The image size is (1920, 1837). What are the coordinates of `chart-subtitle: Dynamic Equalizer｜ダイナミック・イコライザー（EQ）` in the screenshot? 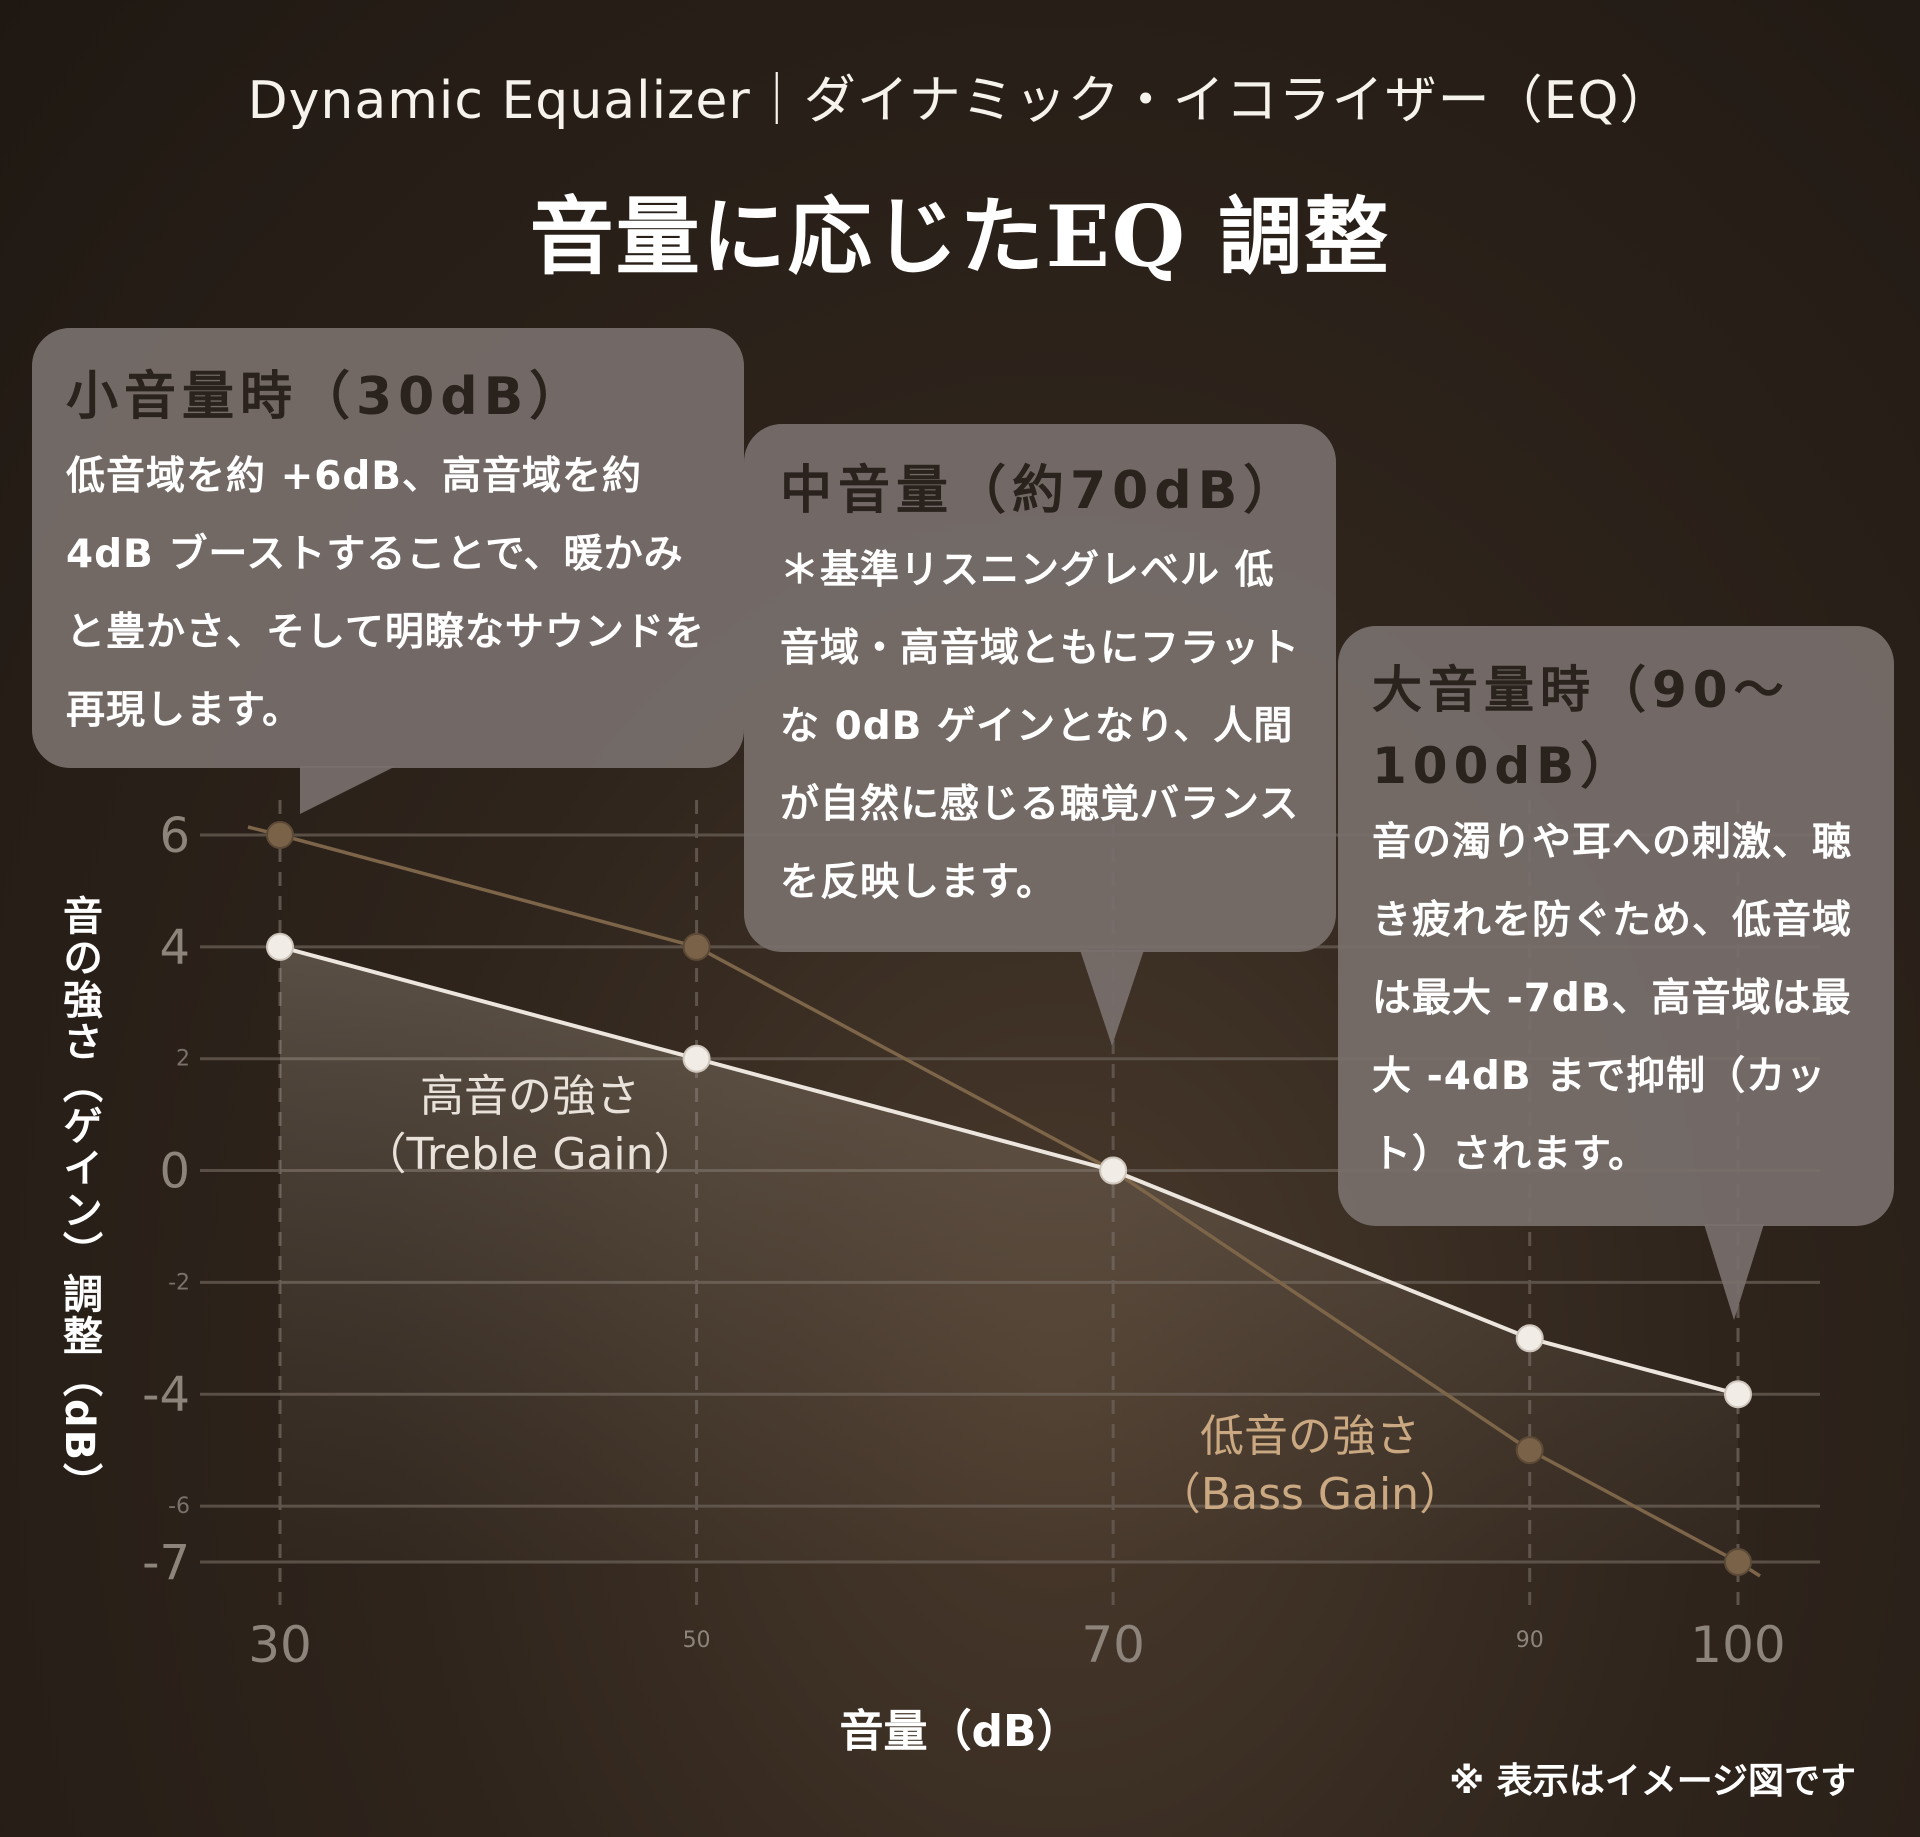 It's located at (960, 101).